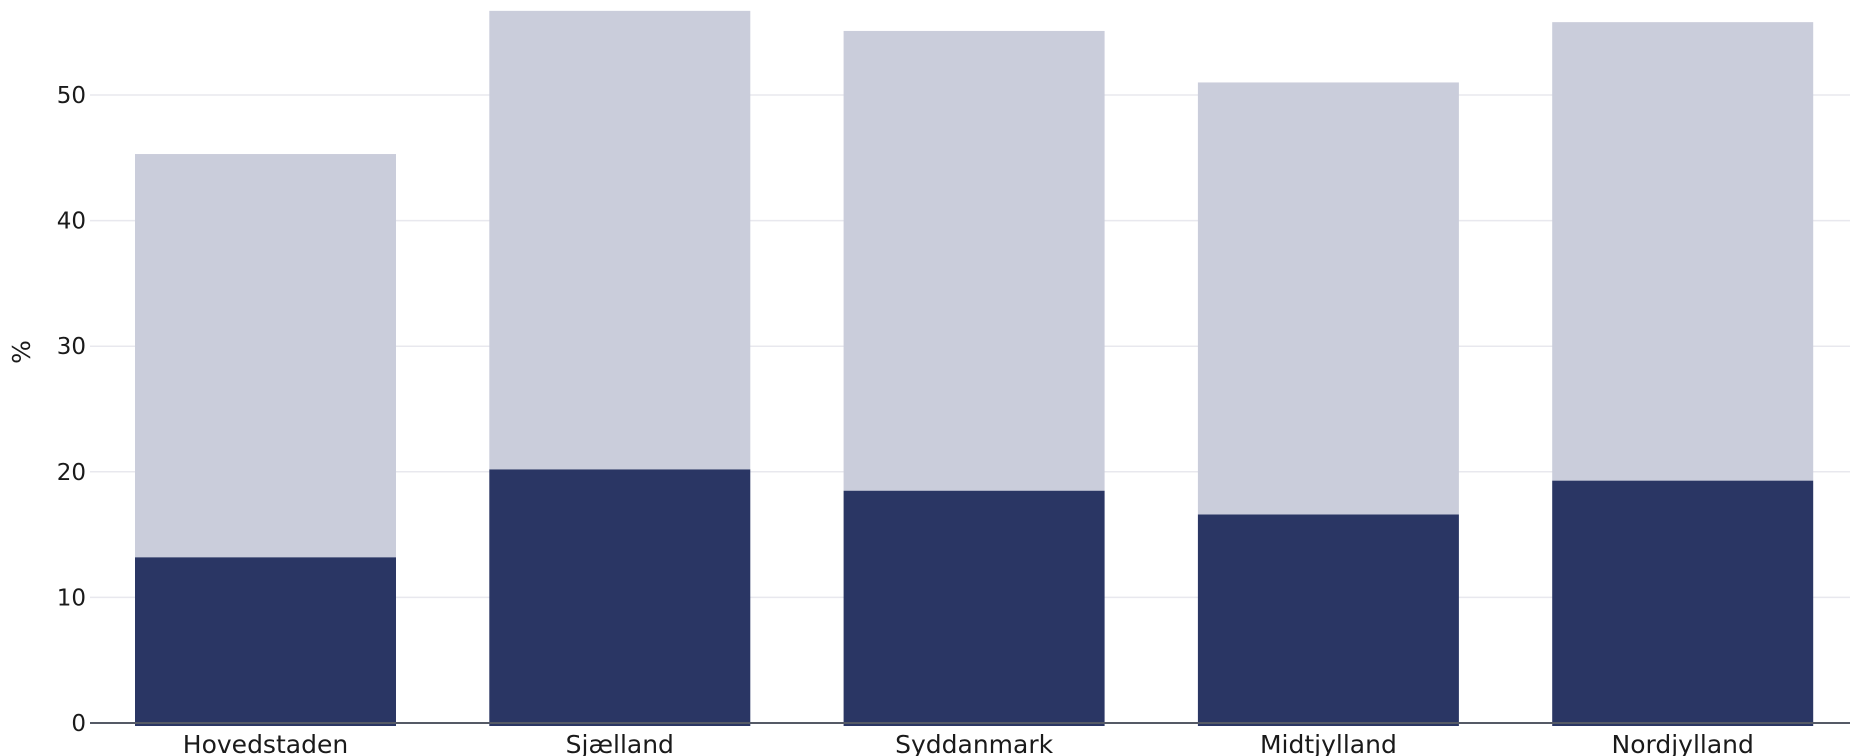 The width and height of the screenshot is (1850, 756). Describe the element at coordinates (21, 352) in the screenshot. I see `y-axis-title: %` at that location.